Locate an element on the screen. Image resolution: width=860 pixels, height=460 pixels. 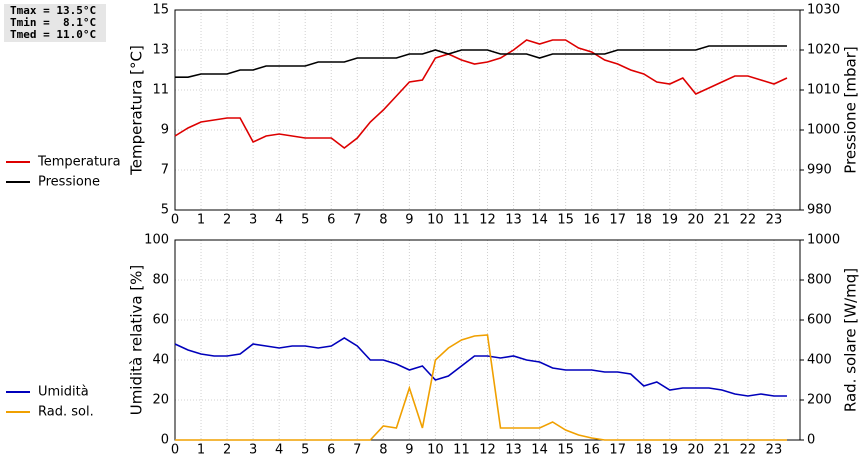
legend-label: Temperatura is located at coordinates (79, 162).